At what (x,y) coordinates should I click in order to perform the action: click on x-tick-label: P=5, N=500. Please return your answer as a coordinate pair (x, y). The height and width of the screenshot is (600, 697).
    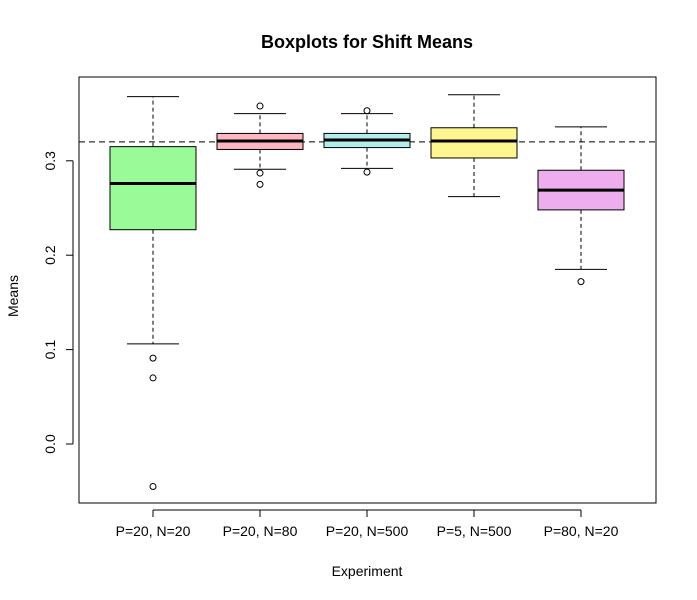
    Looking at the image, I should click on (474, 531).